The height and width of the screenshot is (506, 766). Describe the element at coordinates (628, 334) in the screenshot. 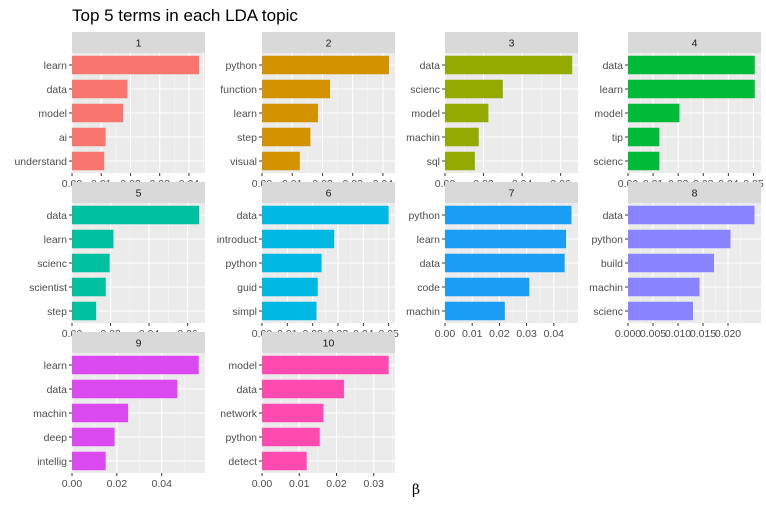

I see `x-tick-label: 0.000` at that location.